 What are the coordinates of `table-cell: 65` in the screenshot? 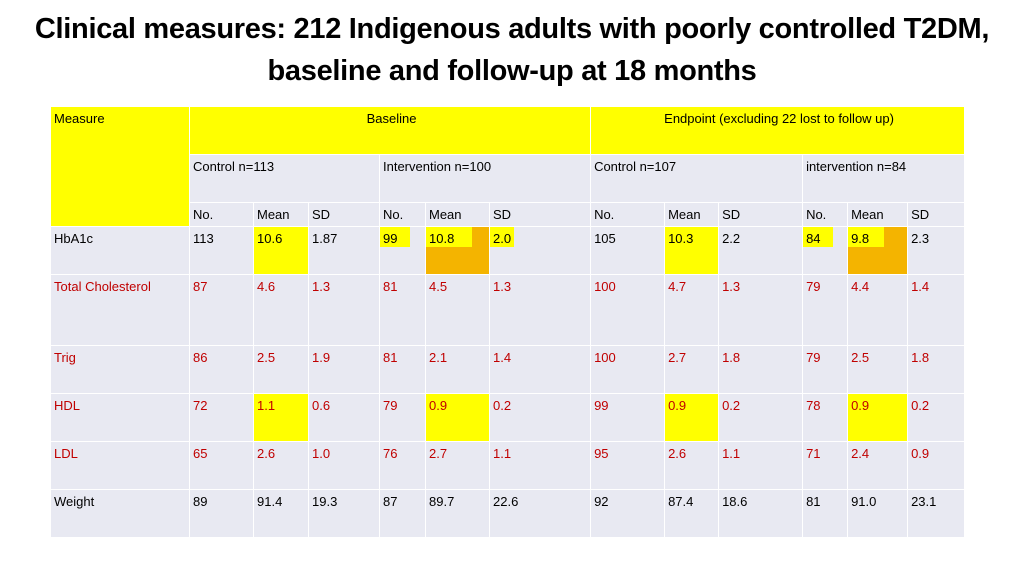 It's located at (221, 465).